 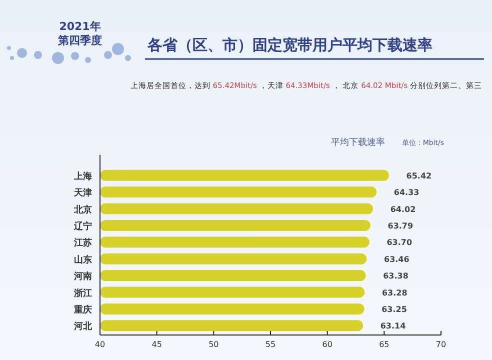 What do you see at coordinates (395, 293) in the screenshot?
I see `data-label: 63.28` at bounding box center [395, 293].